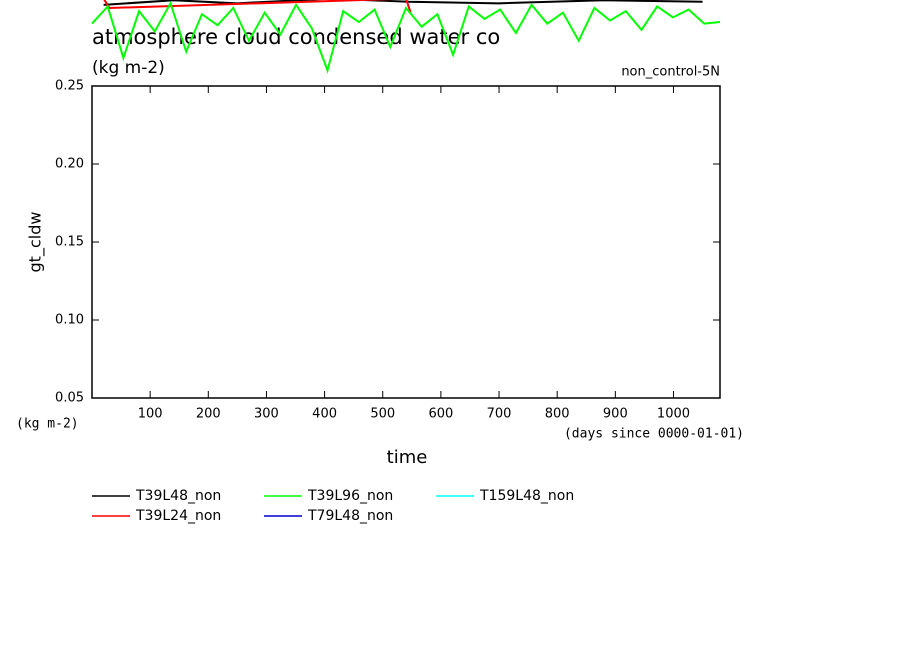  I want to click on x-axis-label: time, so click(407, 457).